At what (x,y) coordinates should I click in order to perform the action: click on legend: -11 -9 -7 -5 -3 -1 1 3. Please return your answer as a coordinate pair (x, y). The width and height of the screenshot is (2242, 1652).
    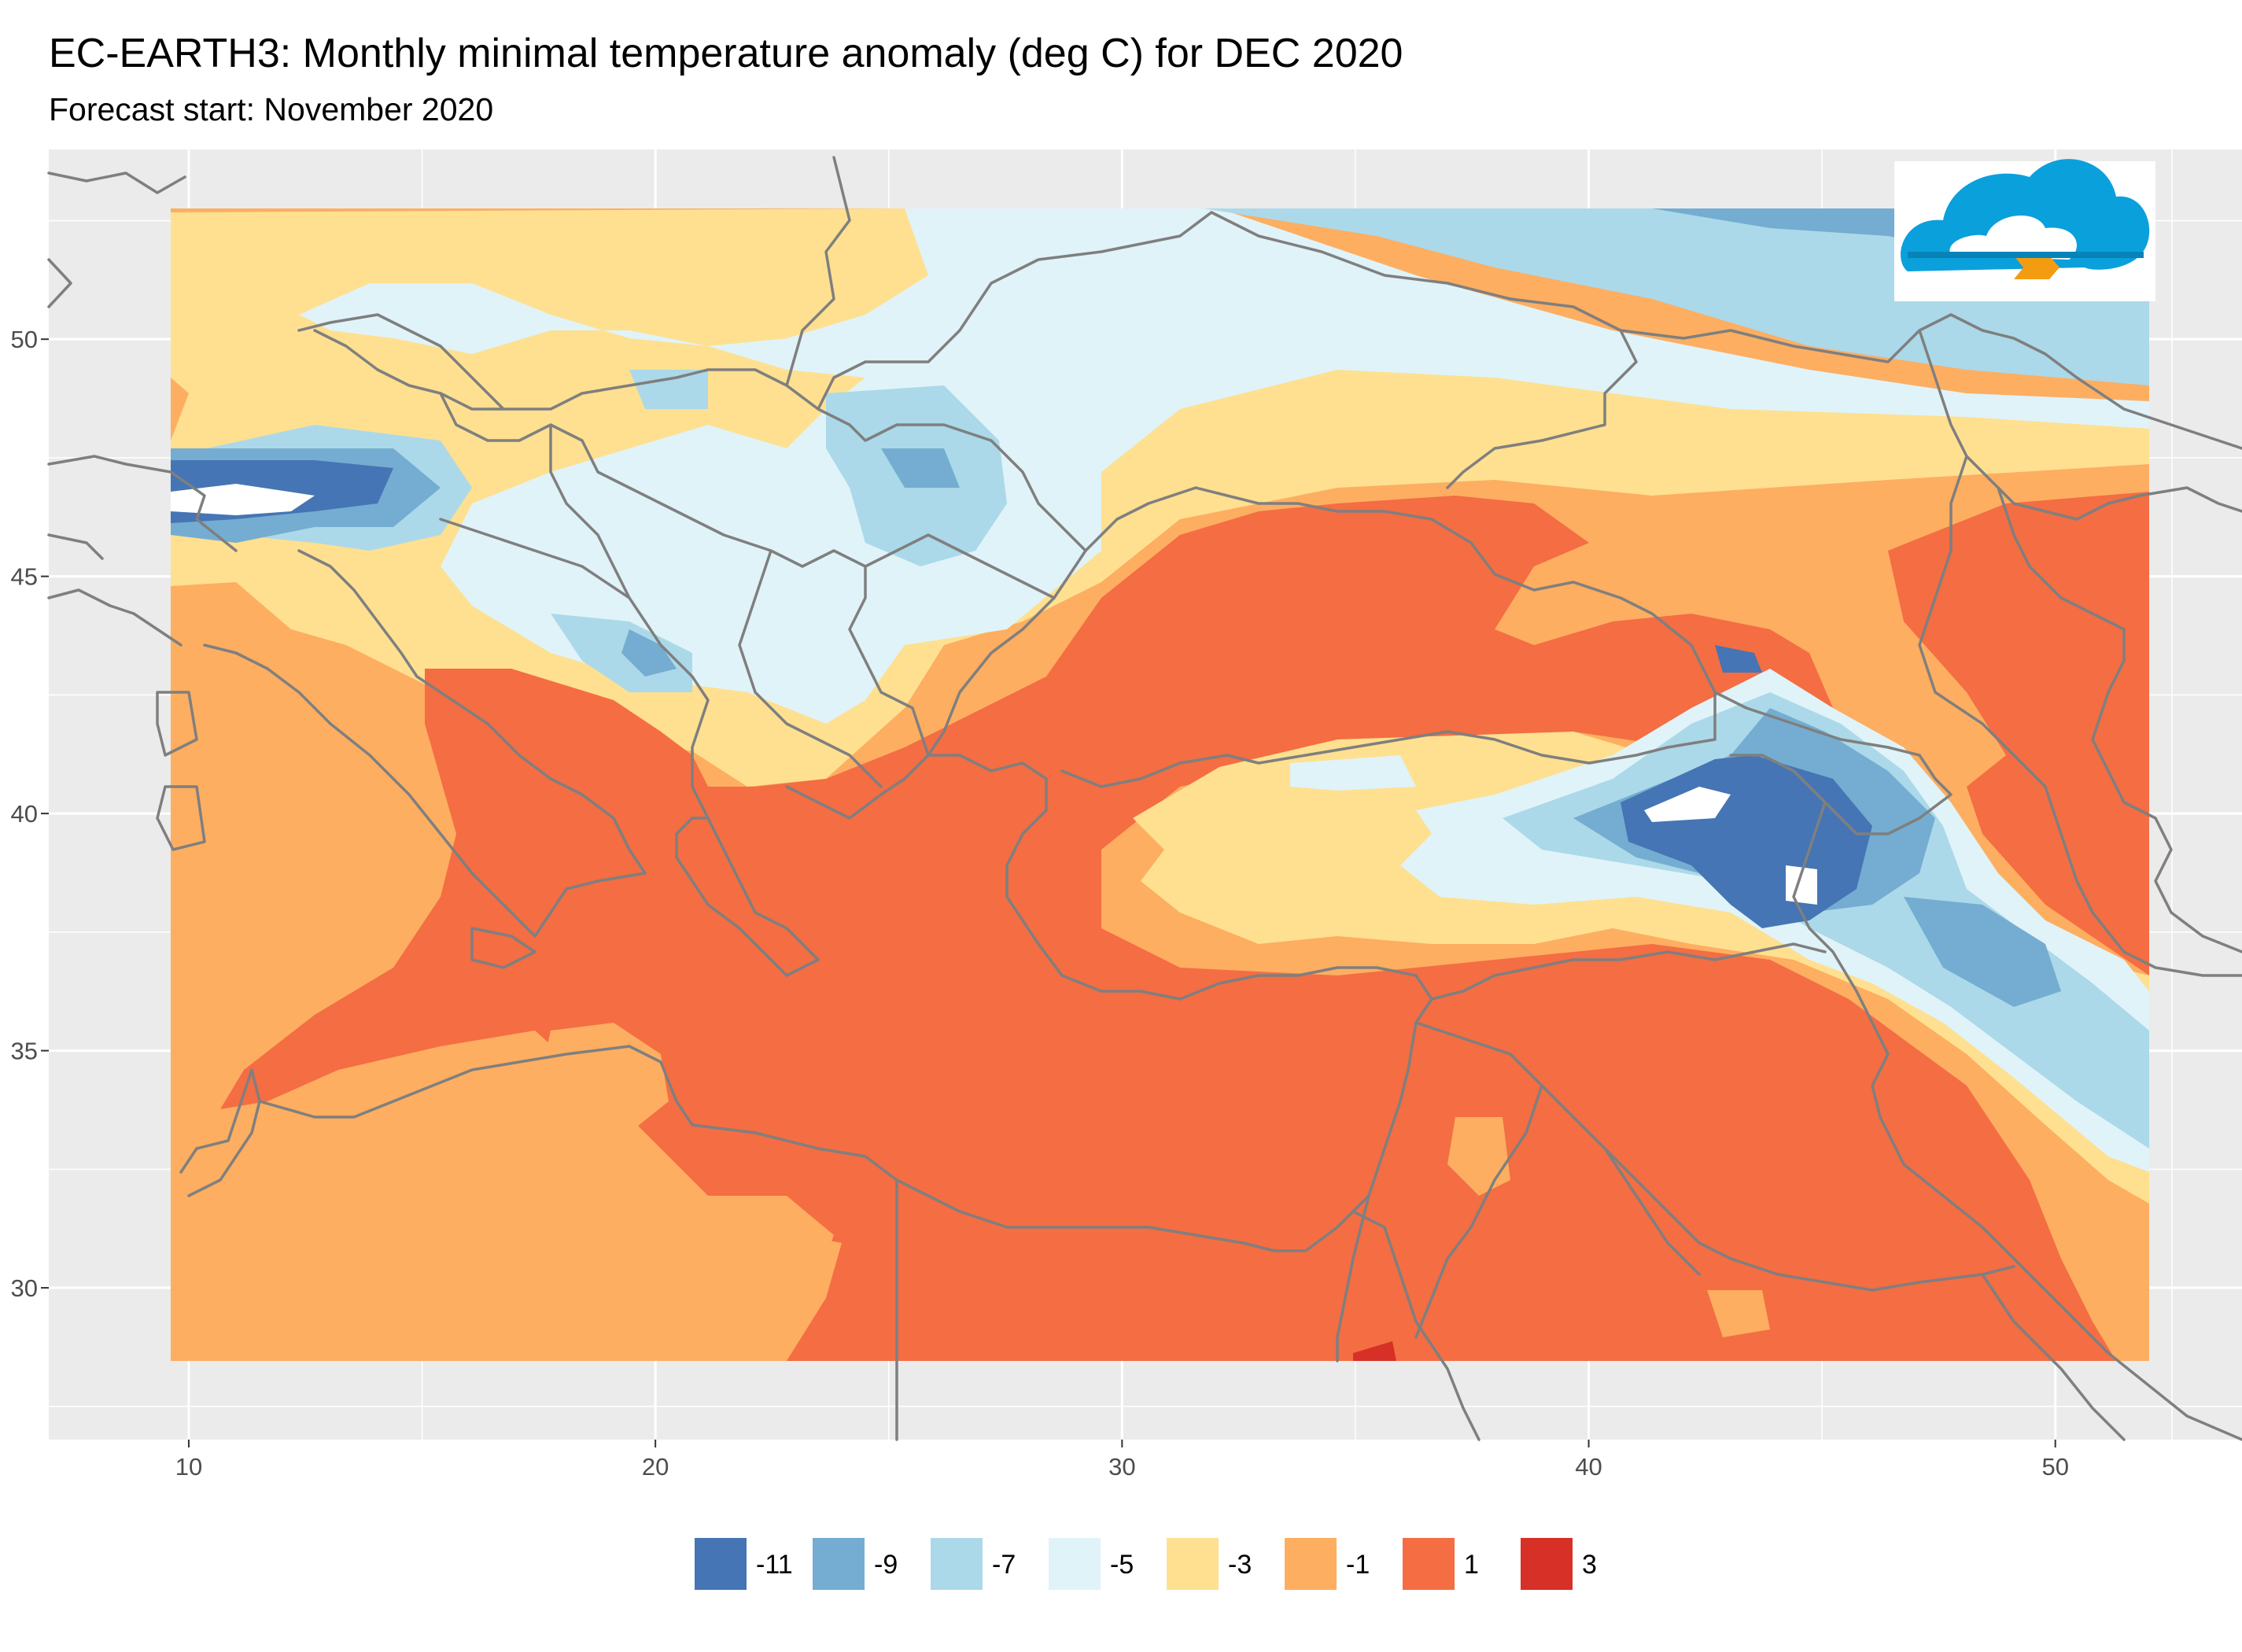
    Looking at the image, I should click on (1146, 1564).